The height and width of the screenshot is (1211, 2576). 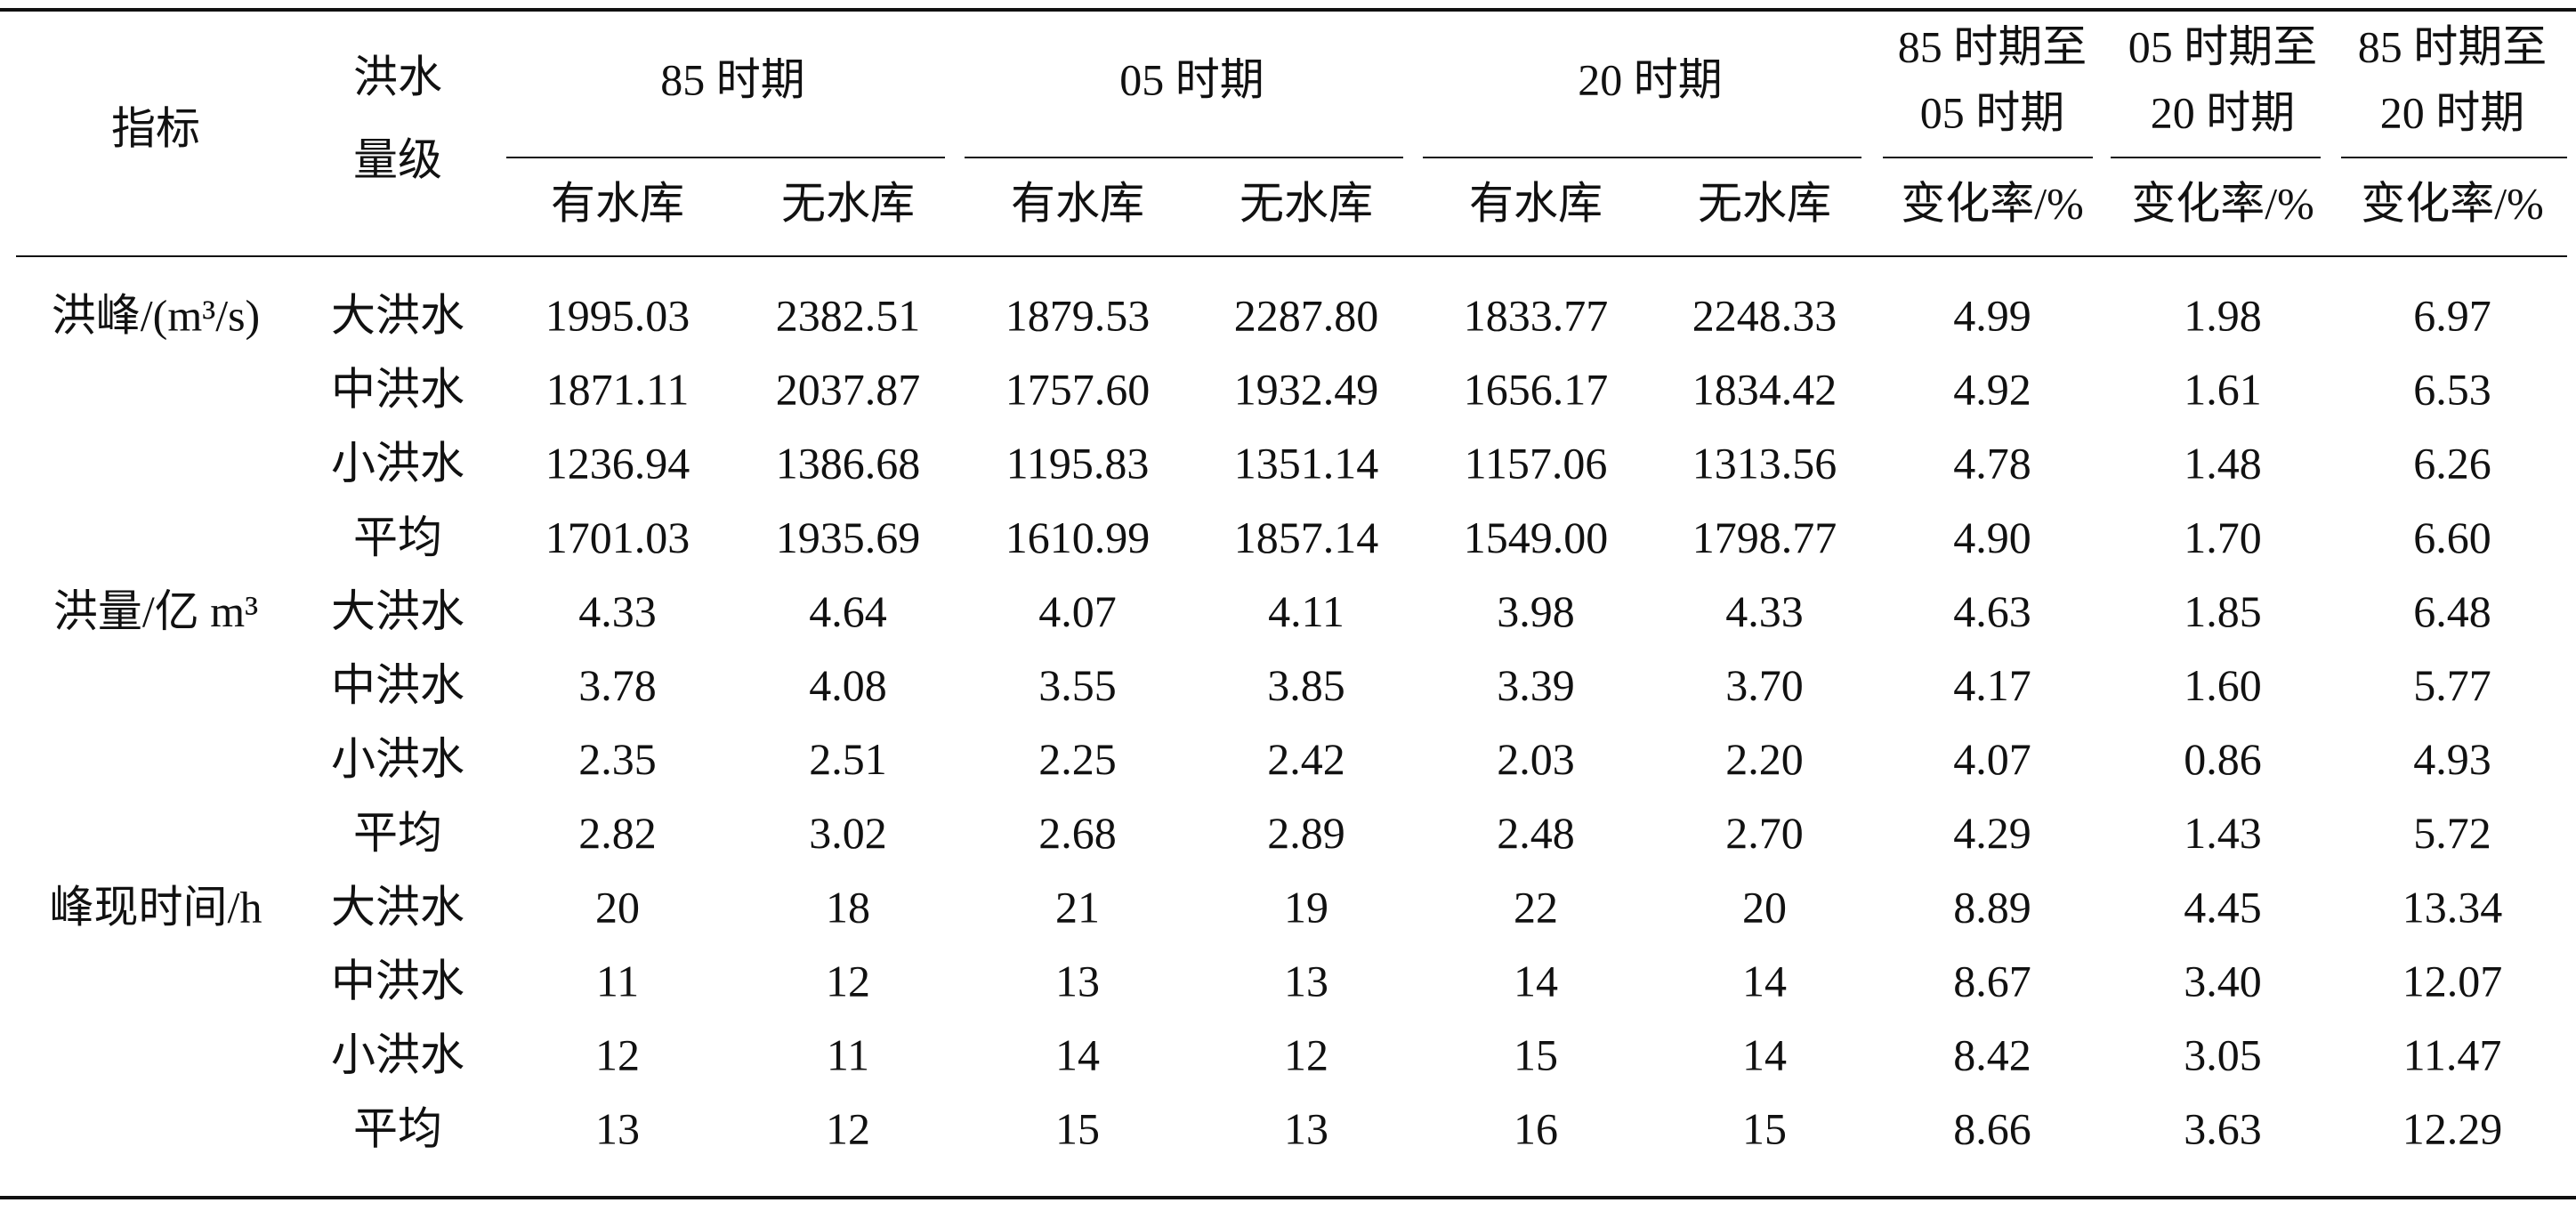 What do you see at coordinates (1992, 390) in the screenshot?
I see `cell: 4.92` at bounding box center [1992, 390].